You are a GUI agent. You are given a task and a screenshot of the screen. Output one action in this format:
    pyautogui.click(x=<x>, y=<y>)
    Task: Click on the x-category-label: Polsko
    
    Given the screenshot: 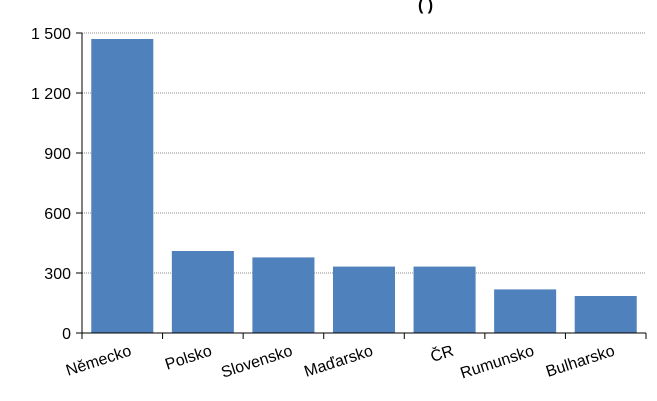 What is the action you would take?
    pyautogui.click(x=188, y=358)
    